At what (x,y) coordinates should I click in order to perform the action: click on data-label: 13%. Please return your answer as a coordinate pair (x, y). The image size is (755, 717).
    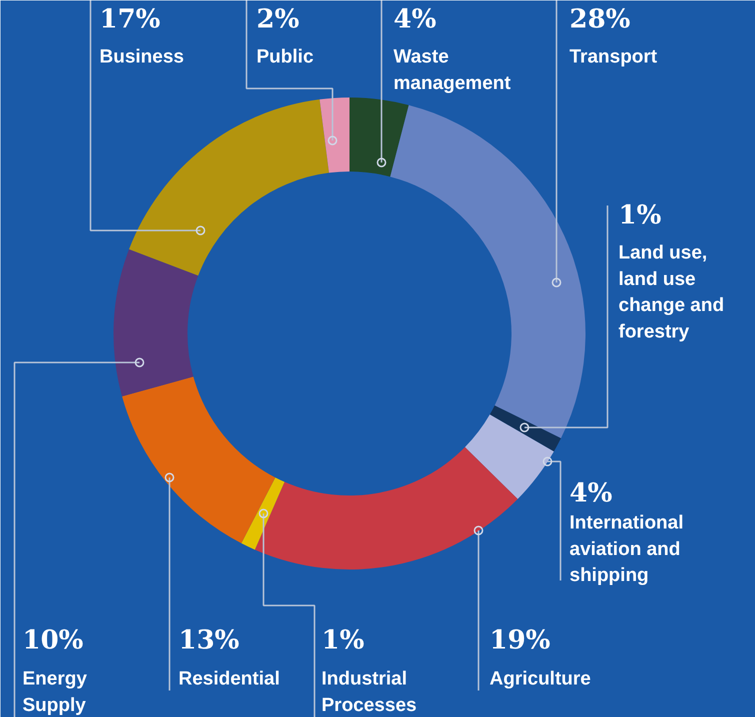
    Looking at the image, I should click on (209, 641).